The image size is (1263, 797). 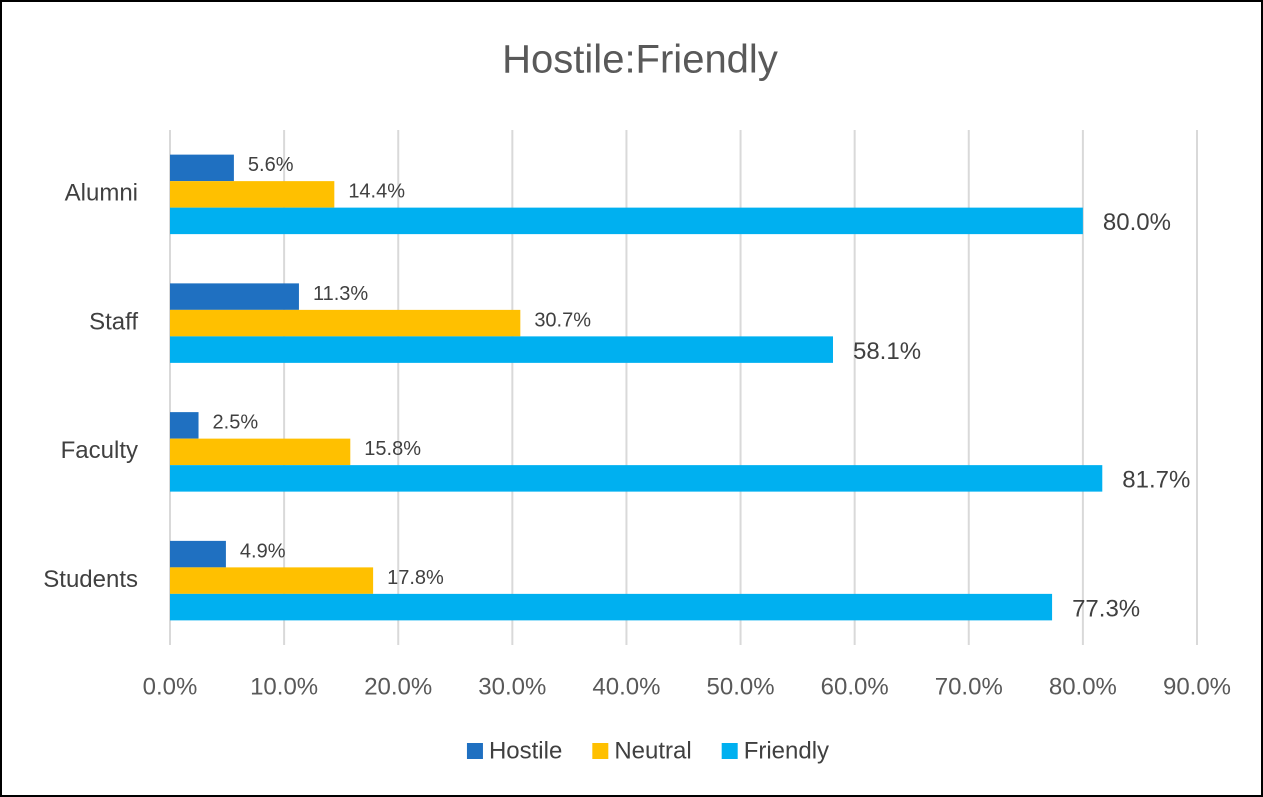 What do you see at coordinates (640, 60) in the screenshot?
I see `chart-title: Hostile:Friendly` at bounding box center [640, 60].